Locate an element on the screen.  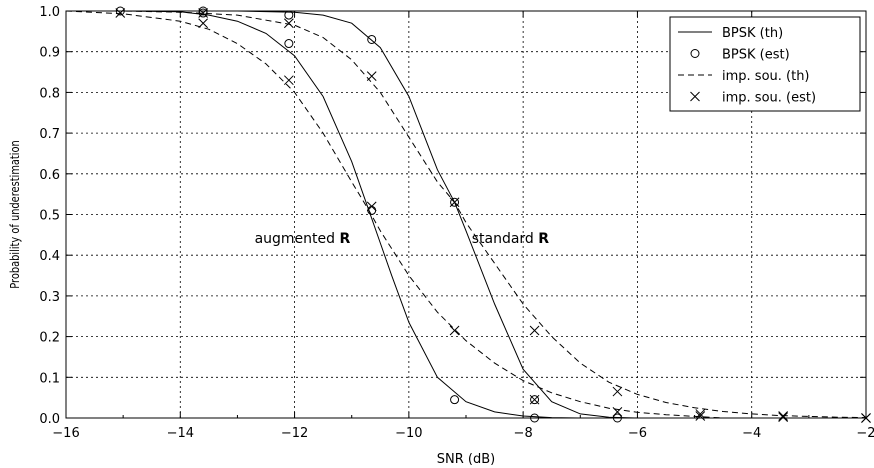
annotation-label: augmented R is located at coordinates (303, 239).